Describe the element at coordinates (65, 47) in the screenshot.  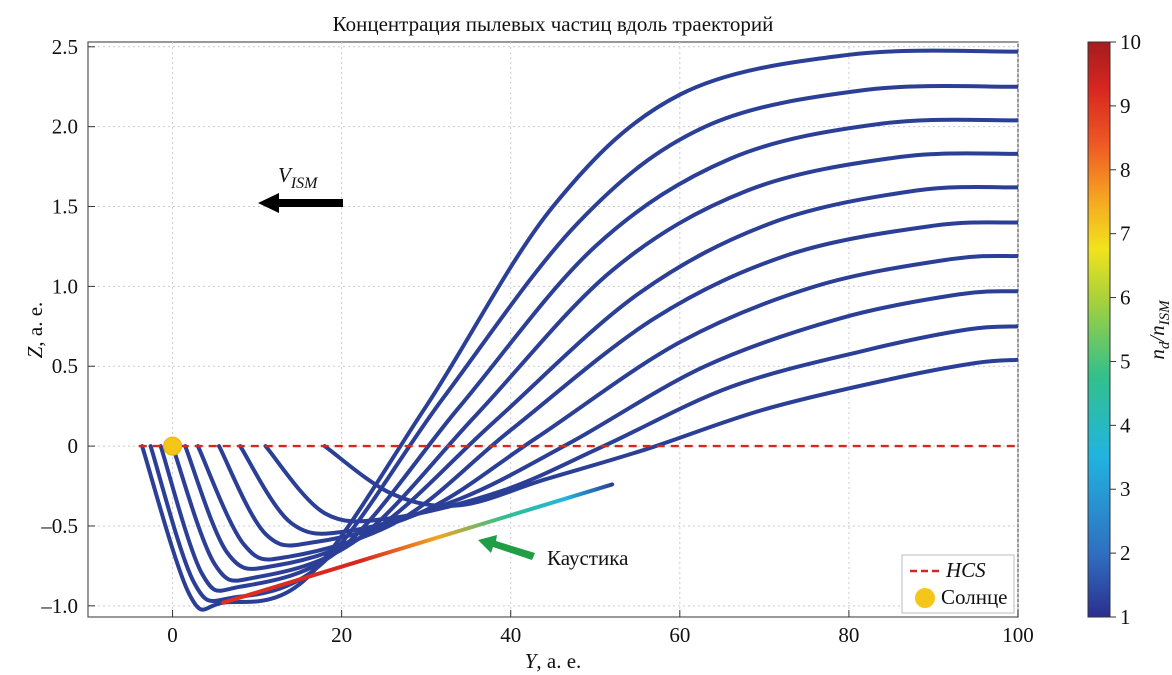
I see `y-tick-label: 2.5` at that location.